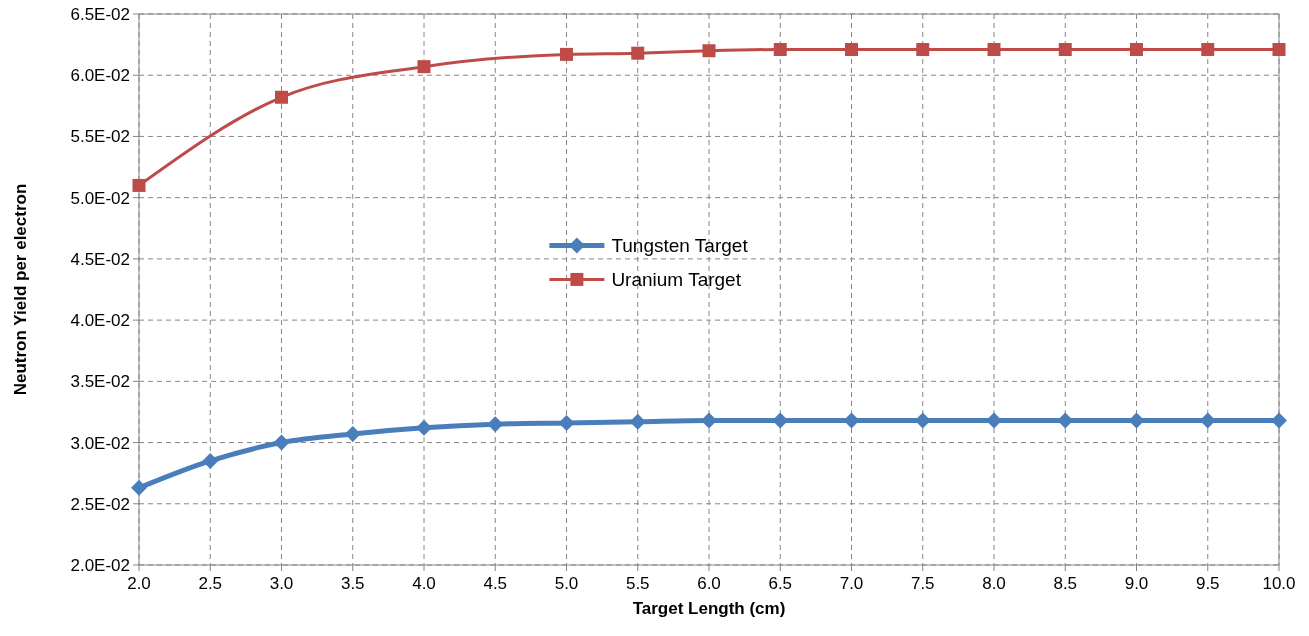  I want to click on x-tick-label: 6.0, so click(709, 583).